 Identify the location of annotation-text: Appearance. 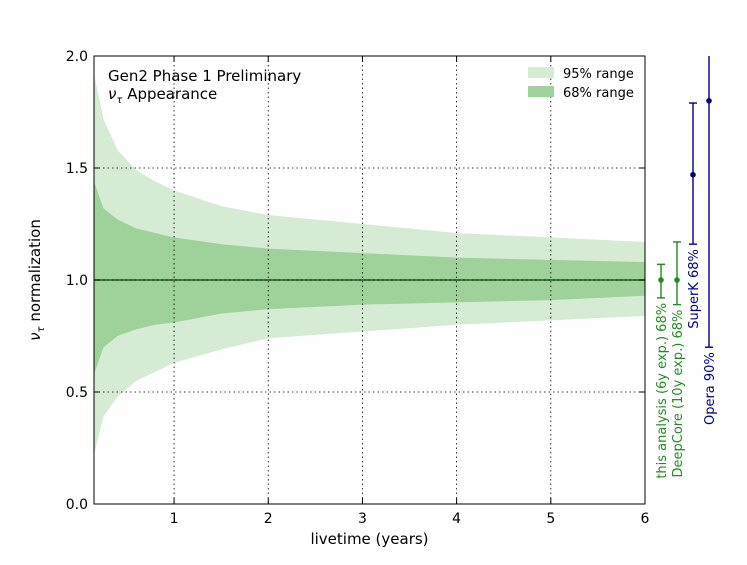
(169, 94).